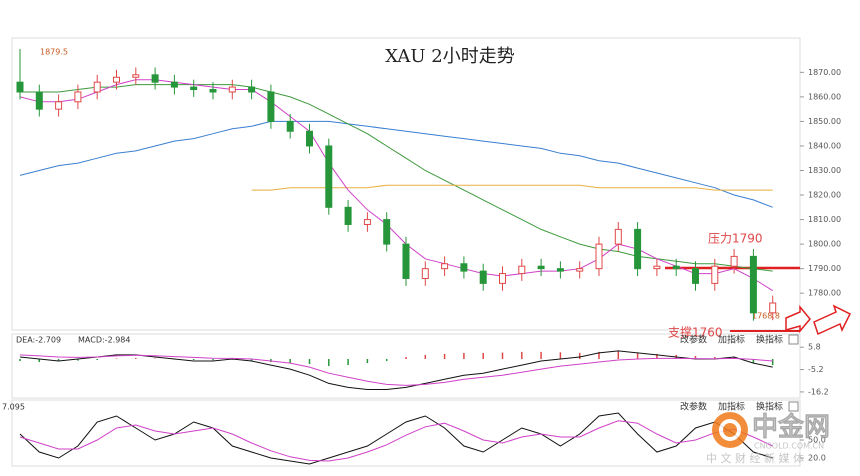 The image size is (860, 476). Describe the element at coordinates (817, 458) in the screenshot. I see `y-tick-label: 20.0` at that location.